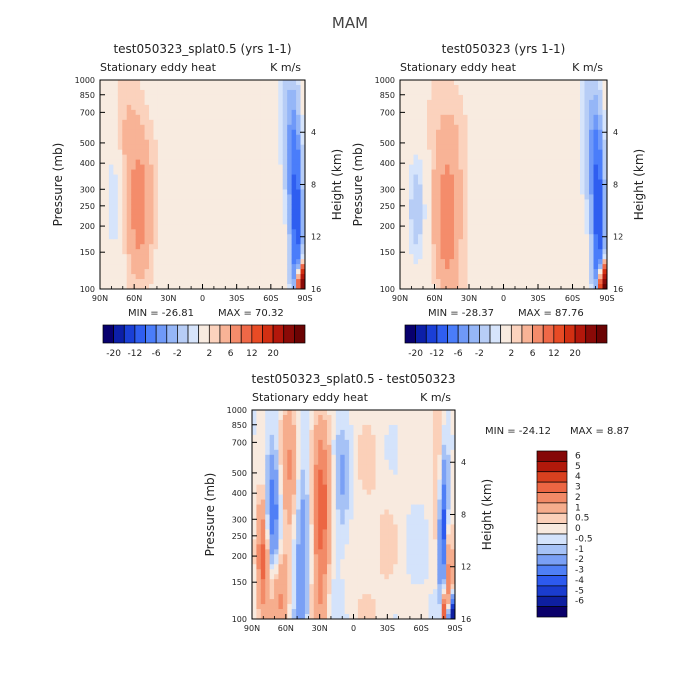 The image size is (700, 700). What do you see at coordinates (537, 298) in the screenshot?
I see `x-tick-label: 30S` at bounding box center [537, 298].